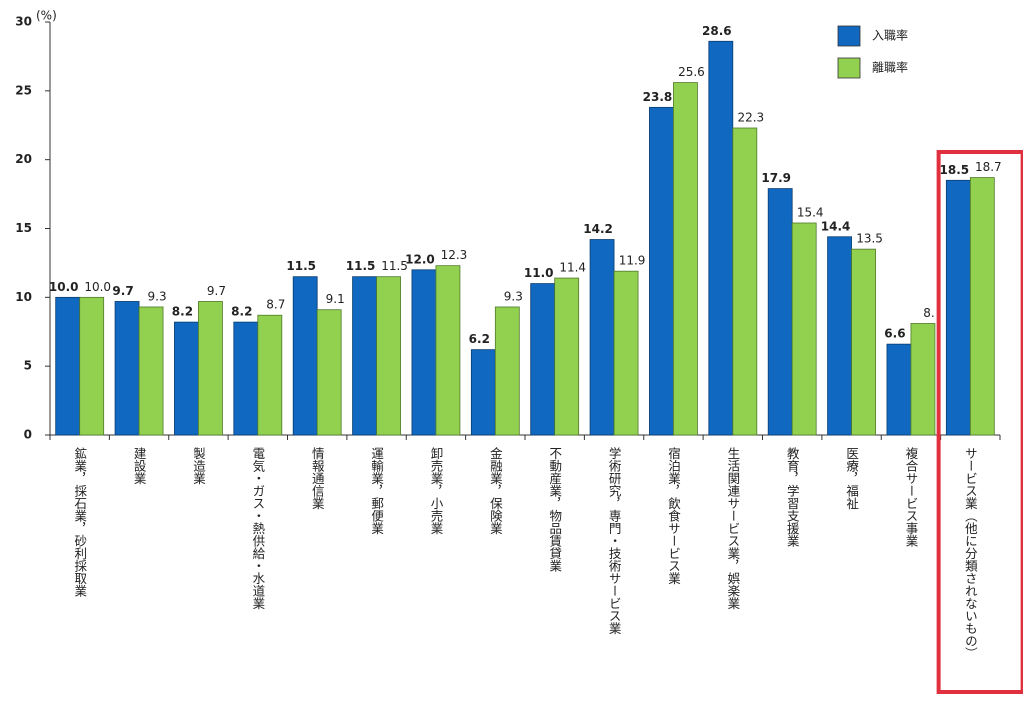 The image size is (1023, 713). Describe the element at coordinates (79, 521) in the screenshot. I see `x-tick-label: 鉱業，採石業，砂利採取業` at that location.